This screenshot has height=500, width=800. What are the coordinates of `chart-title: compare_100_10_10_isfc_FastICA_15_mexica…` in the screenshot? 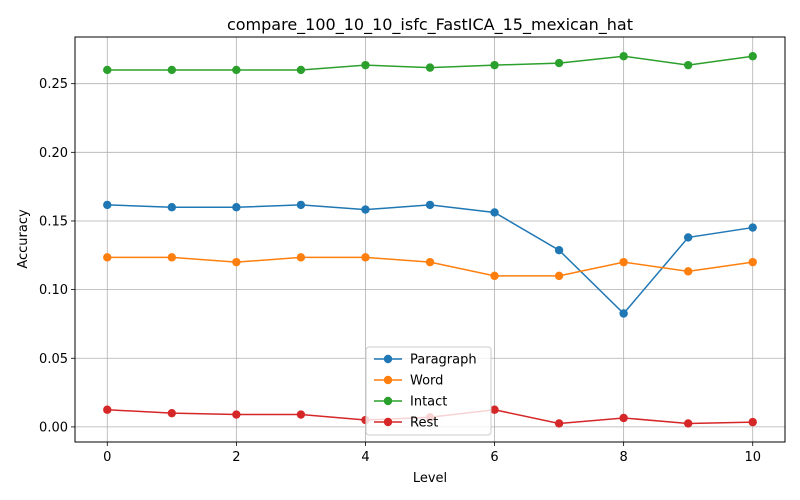 It's located at (430, 25).